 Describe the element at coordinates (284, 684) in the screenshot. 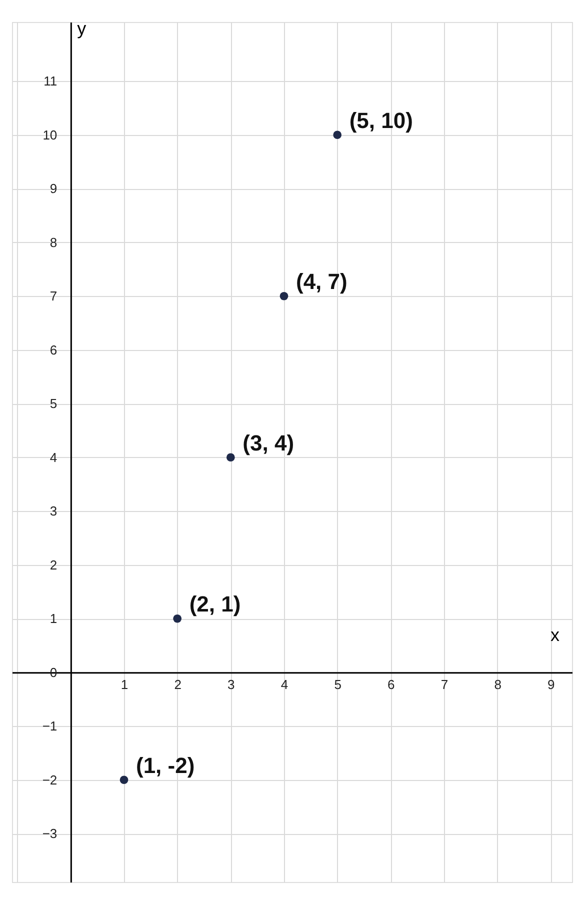

I see `x-tick-label: 4` at that location.